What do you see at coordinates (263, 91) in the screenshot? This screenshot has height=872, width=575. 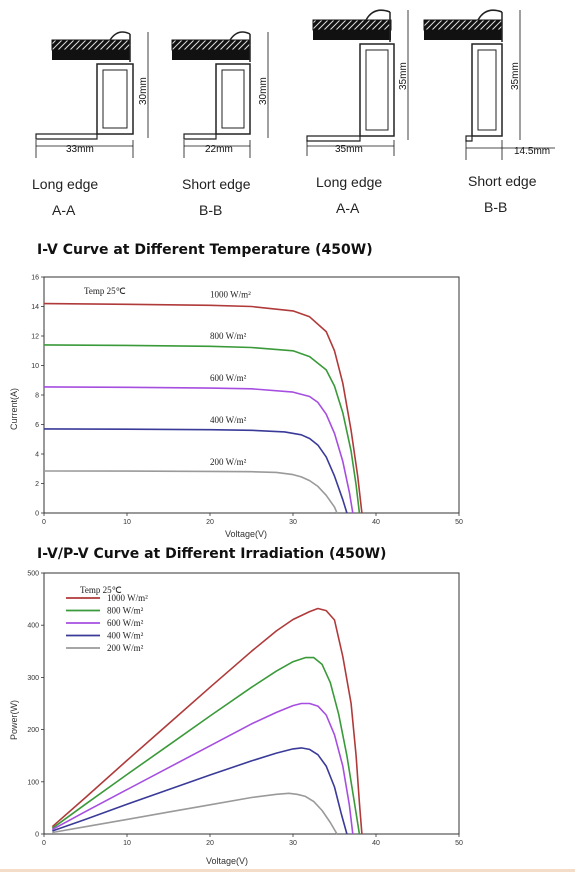 I see `dim-height-2: 30mm` at bounding box center [263, 91].